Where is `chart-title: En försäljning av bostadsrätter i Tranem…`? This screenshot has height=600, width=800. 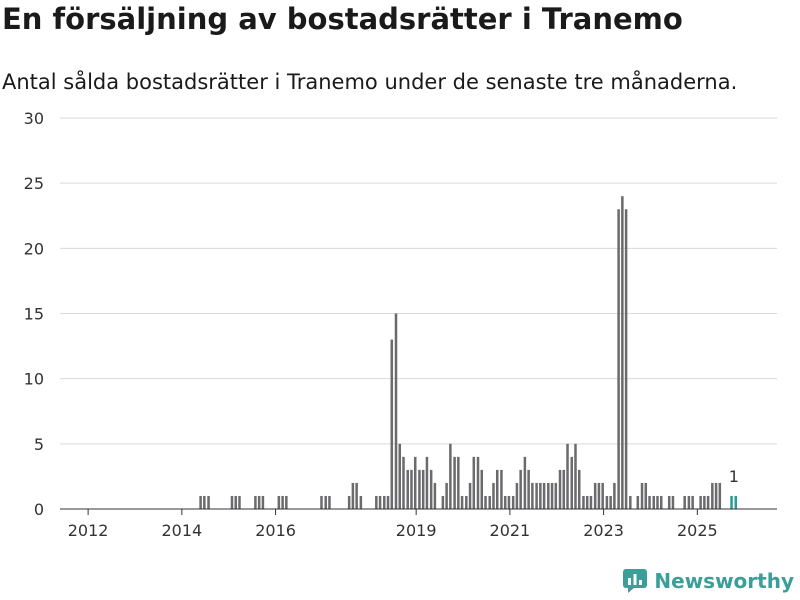 chart-title: En försäljning av bostadsrätter i Tranem… is located at coordinates (342, 19).